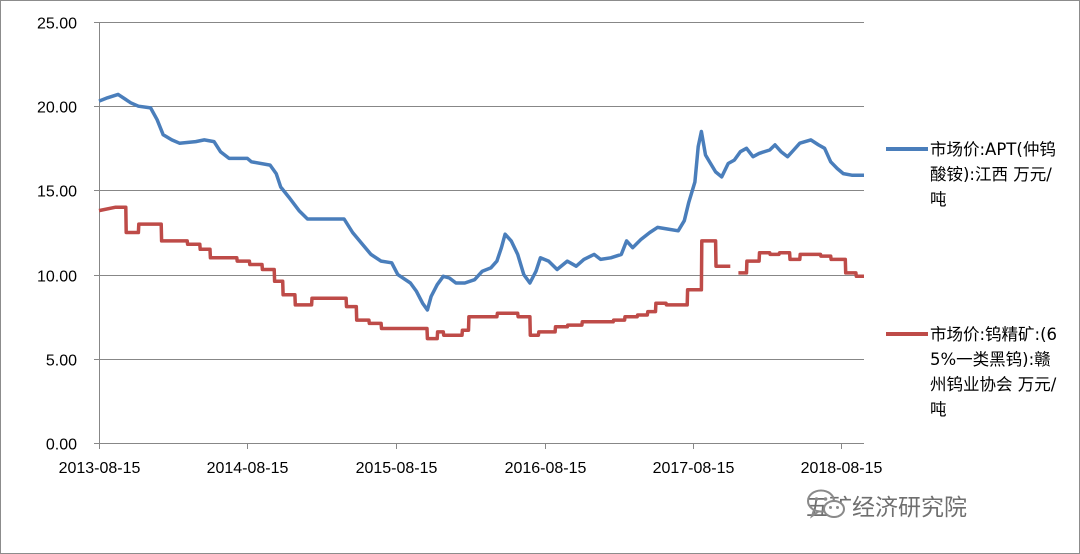 This screenshot has height=554, width=1080. Describe the element at coordinates (100, 468) in the screenshot. I see `x-tick-label-0: 2013-08-15` at that location.